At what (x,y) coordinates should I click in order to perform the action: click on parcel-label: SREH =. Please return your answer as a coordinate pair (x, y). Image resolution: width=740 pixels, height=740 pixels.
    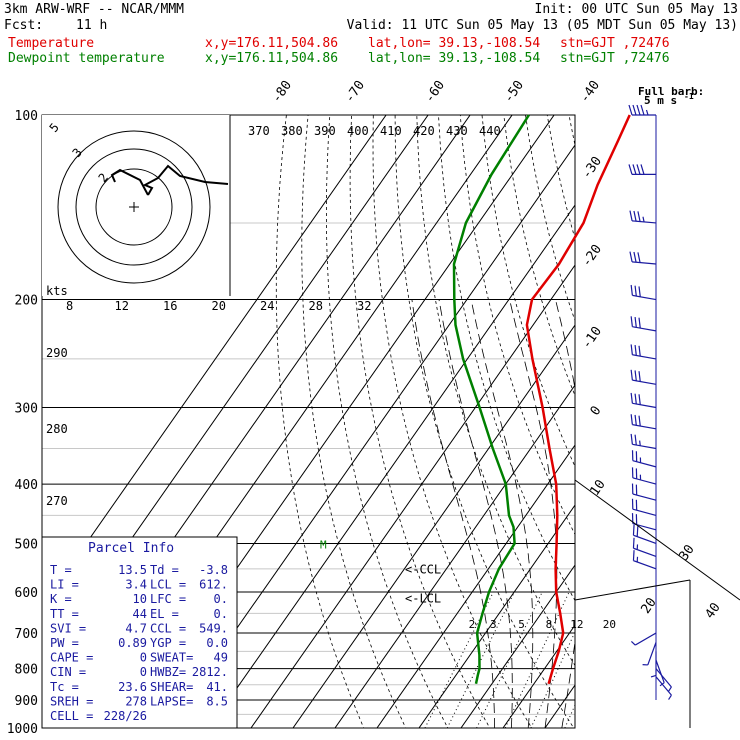
    Looking at the image, I should click on (71, 701).